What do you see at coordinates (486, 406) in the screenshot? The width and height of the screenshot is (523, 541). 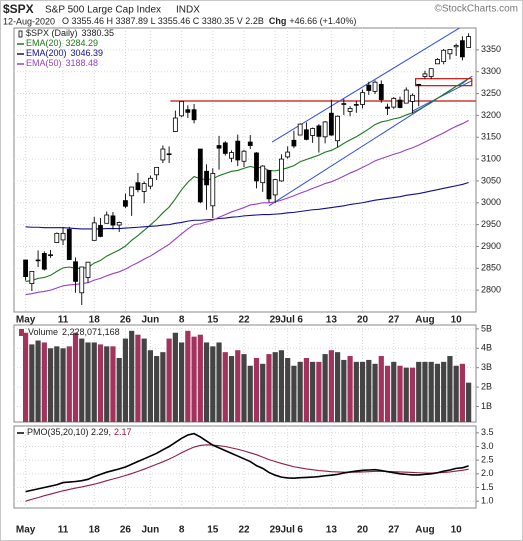 I see `y-tick-label: 1B` at bounding box center [486, 406].